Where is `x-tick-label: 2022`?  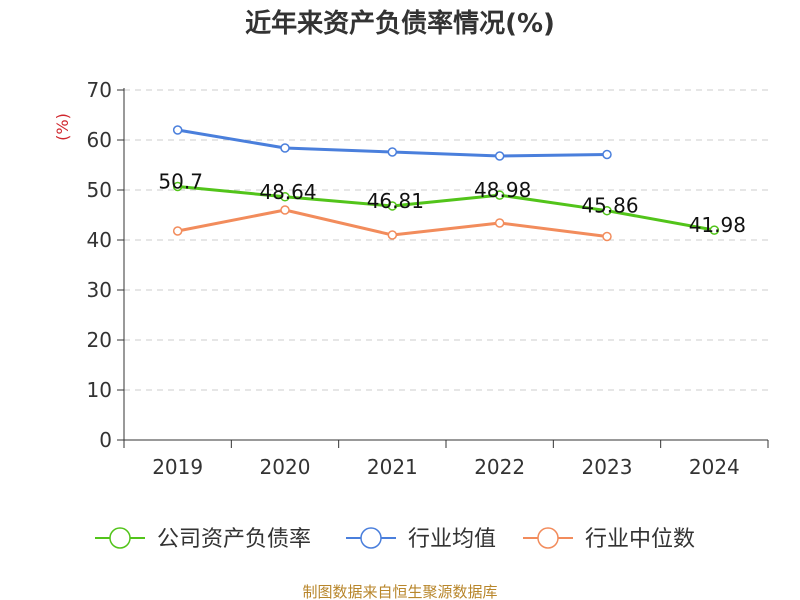 x-tick-label: 2022 is located at coordinates (499, 467).